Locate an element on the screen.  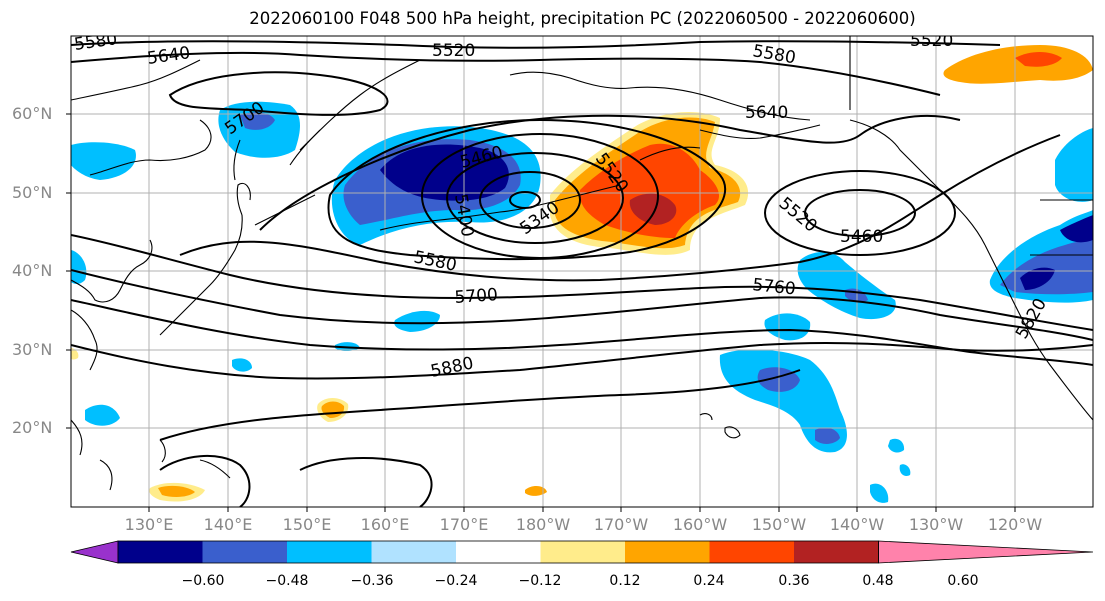
lat-label-40n: 40°N is located at coordinates (32, 270).